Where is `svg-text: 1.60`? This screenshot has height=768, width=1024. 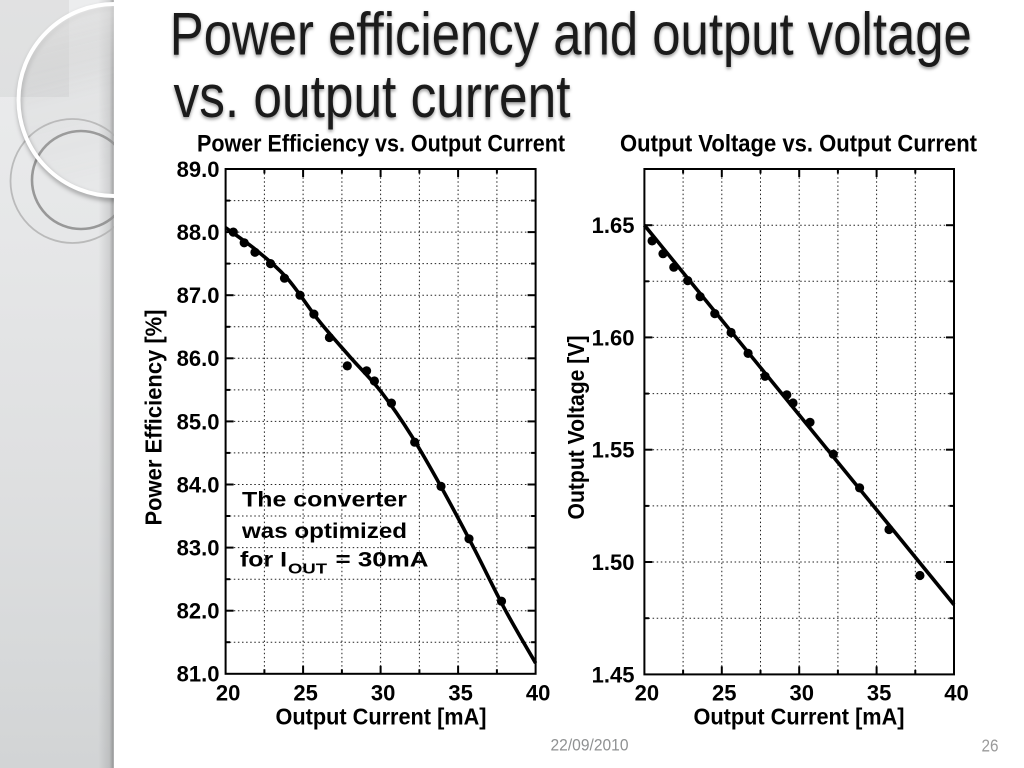
svg-text: 1.60 is located at coordinates (613, 337).